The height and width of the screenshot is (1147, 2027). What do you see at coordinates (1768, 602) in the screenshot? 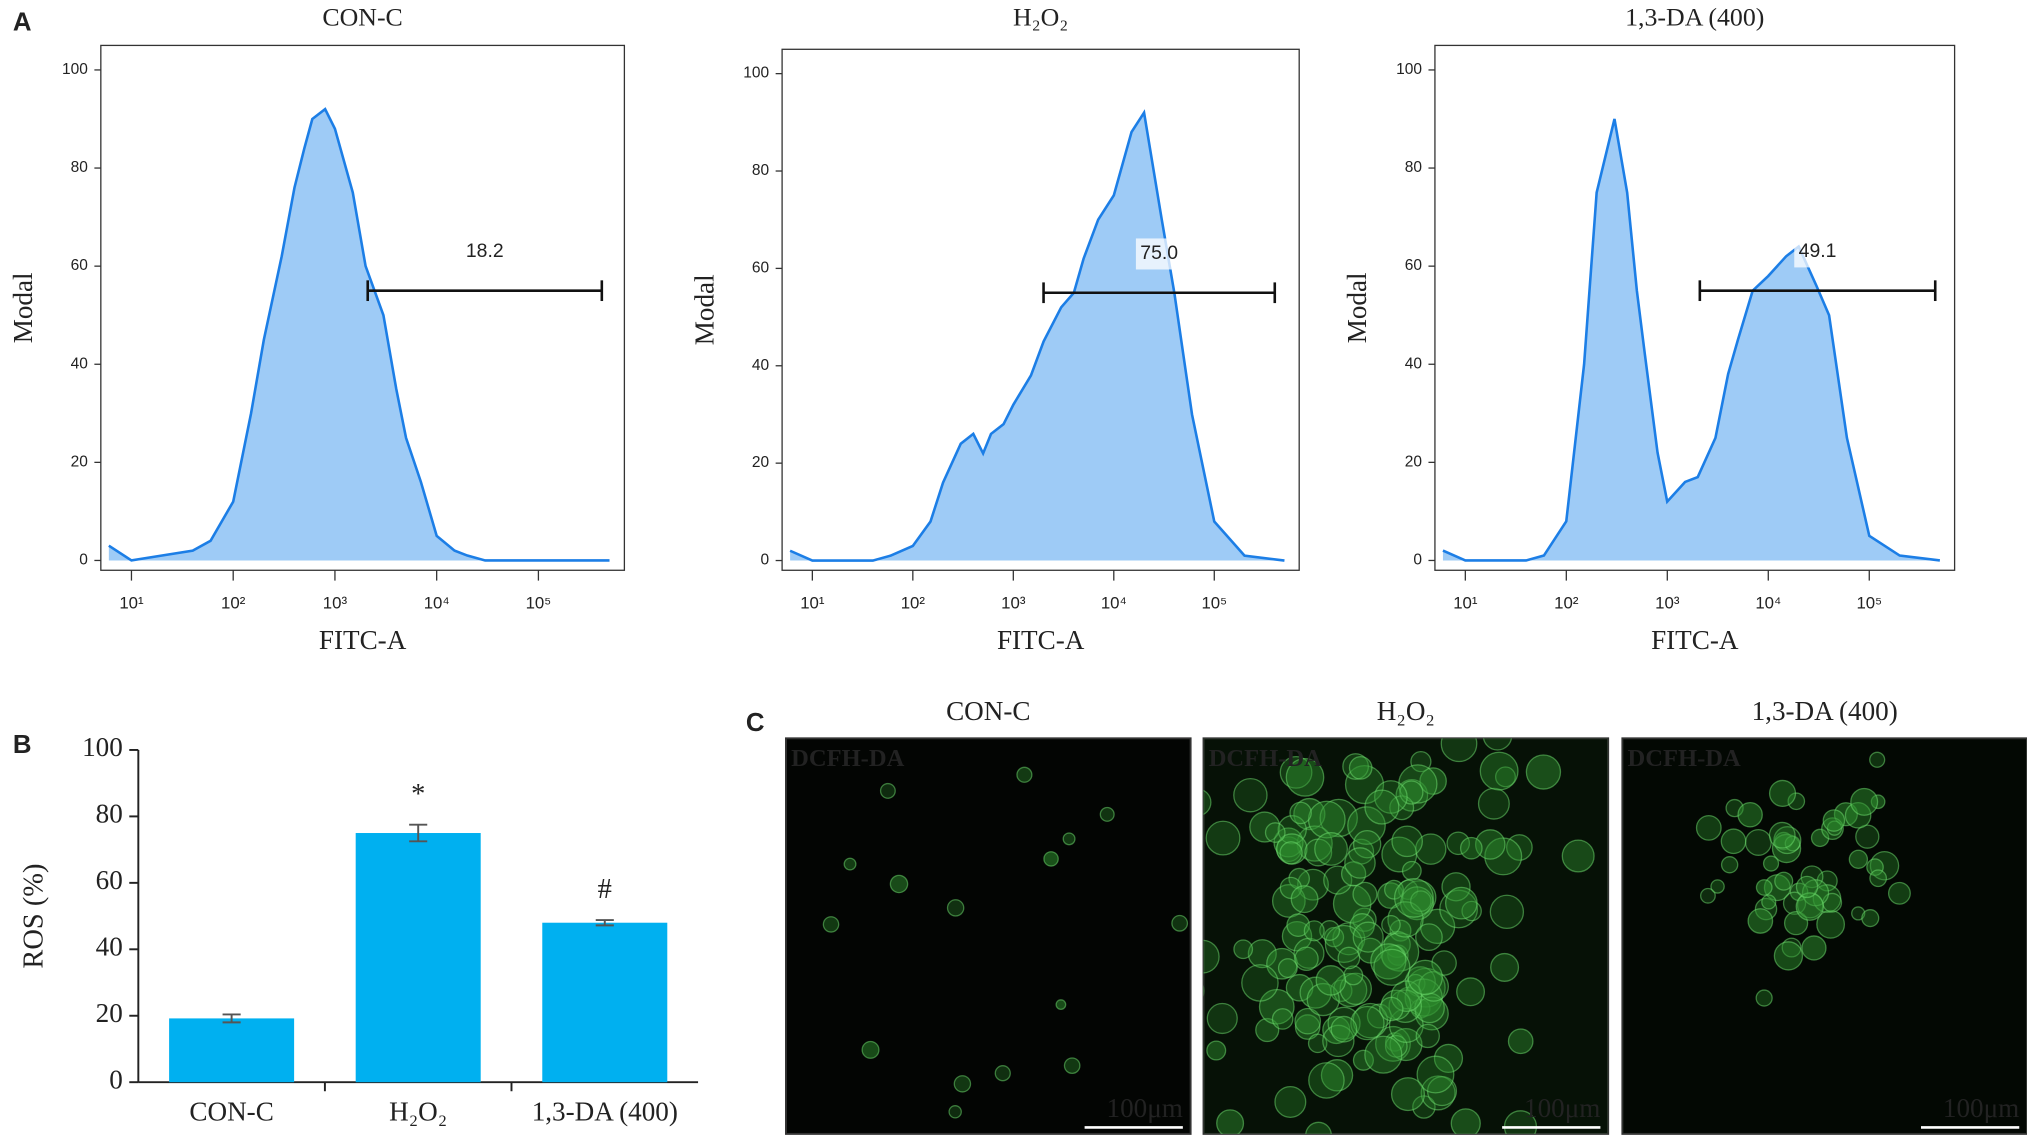
I see `x-tick-label: 10⁴` at bounding box center [1768, 602].